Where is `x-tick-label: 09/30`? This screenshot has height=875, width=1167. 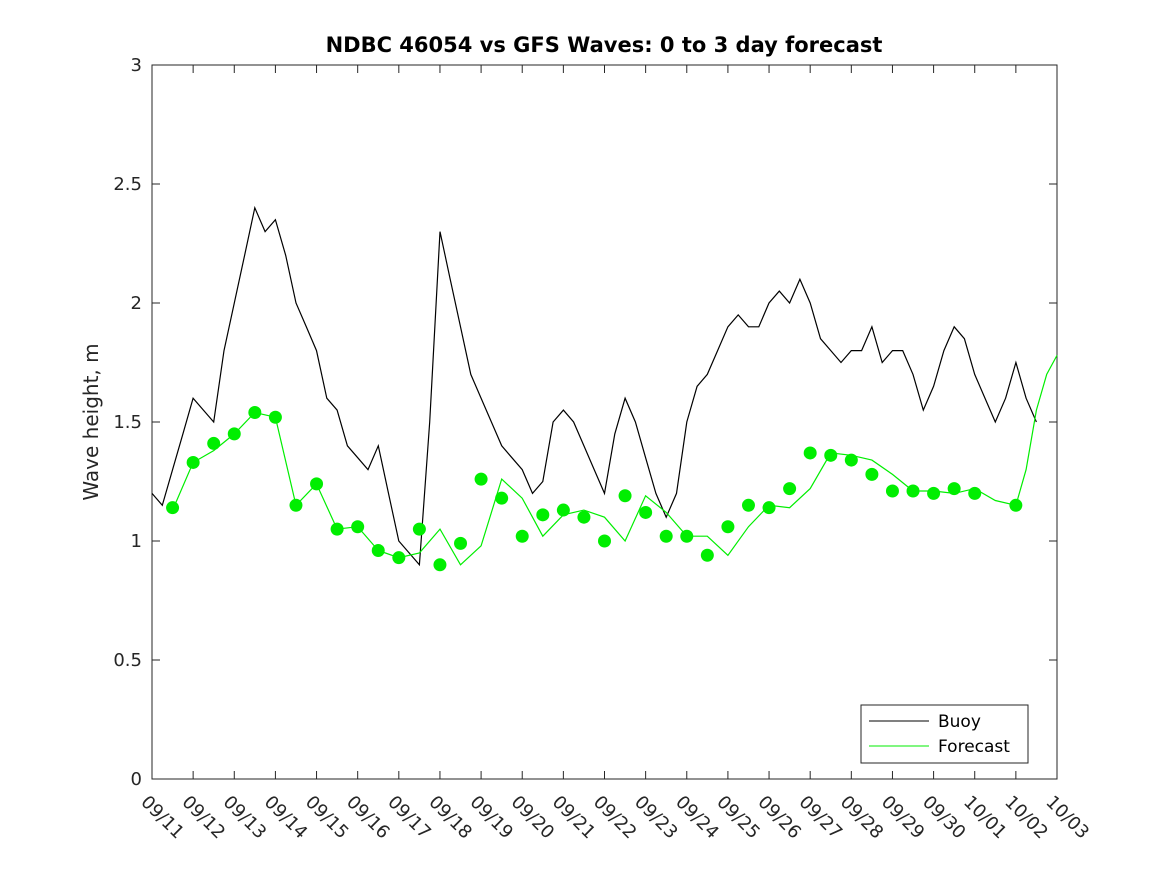
x-tick-label: 09/30 is located at coordinates (944, 818).